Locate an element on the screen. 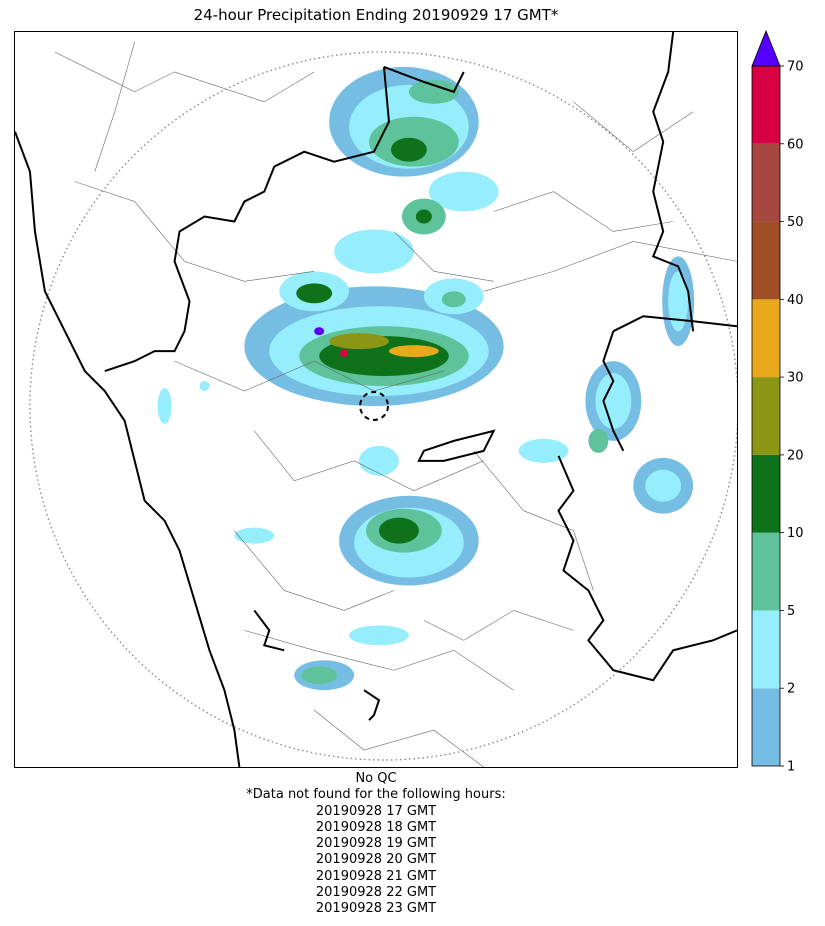 The width and height of the screenshot is (825, 926). missing-hour: 20190928 22 GMT is located at coordinates (376, 893).